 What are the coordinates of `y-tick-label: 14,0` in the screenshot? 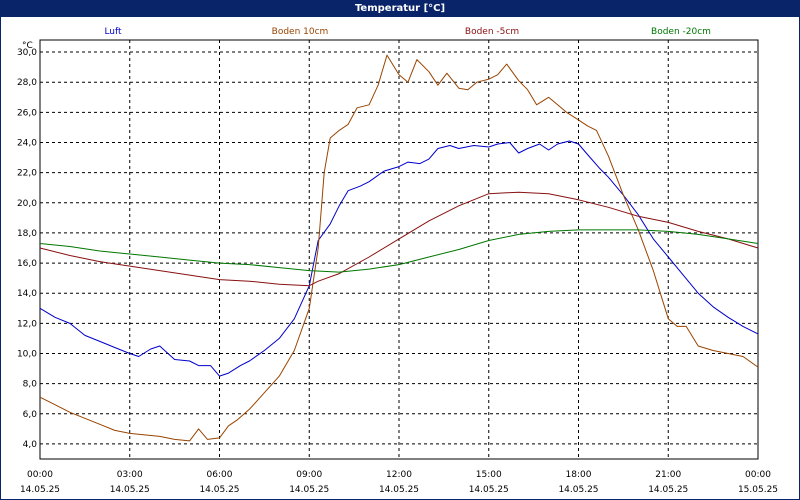 It's located at (27, 294).